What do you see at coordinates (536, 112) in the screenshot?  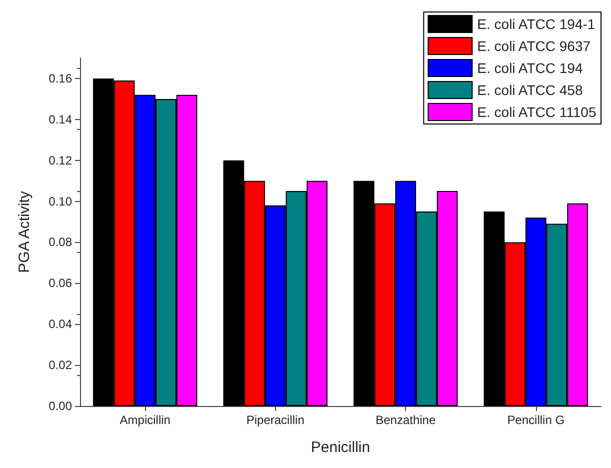 I see `legend-label: E. coli ATCC 11105` at bounding box center [536, 112].